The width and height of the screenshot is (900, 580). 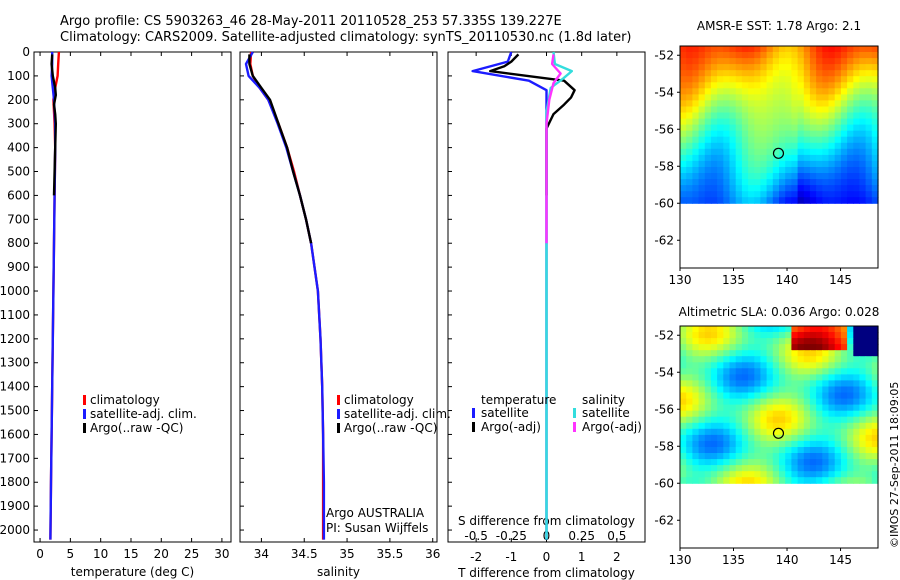 I want to click on depth-tick-label: 2000, so click(x=15, y=530).